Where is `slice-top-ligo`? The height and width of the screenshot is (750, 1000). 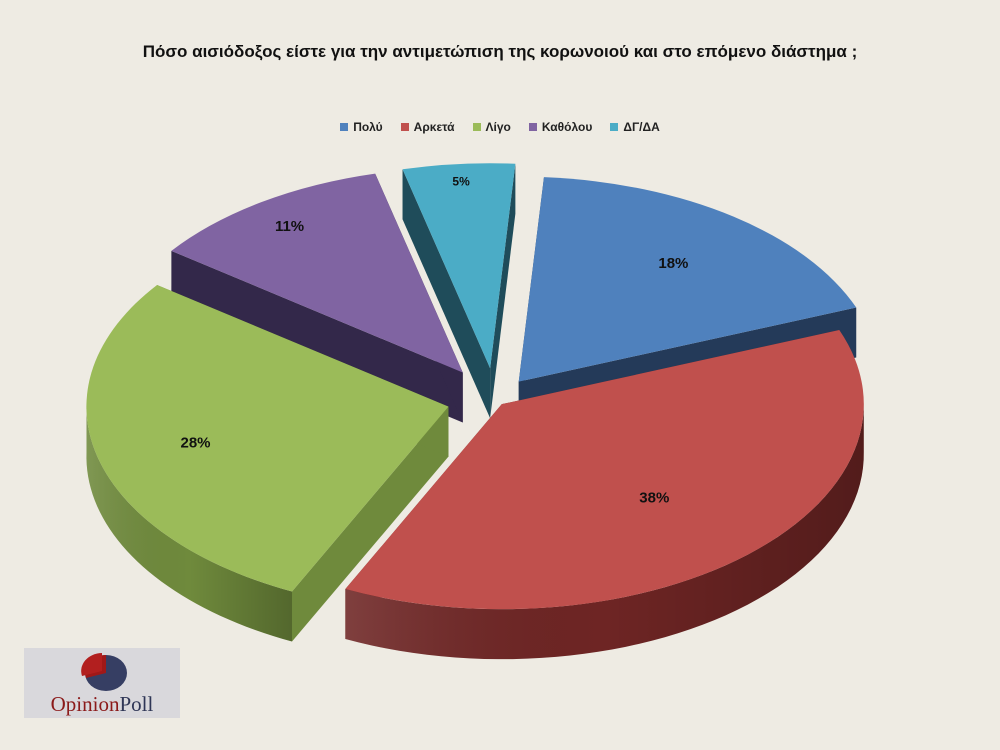 slice-top-ligo is located at coordinates (267, 438).